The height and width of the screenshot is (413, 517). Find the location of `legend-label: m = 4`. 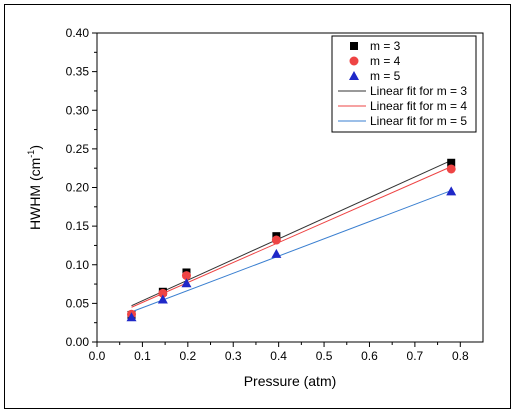

legend-label: m = 4 is located at coordinates (385, 61).